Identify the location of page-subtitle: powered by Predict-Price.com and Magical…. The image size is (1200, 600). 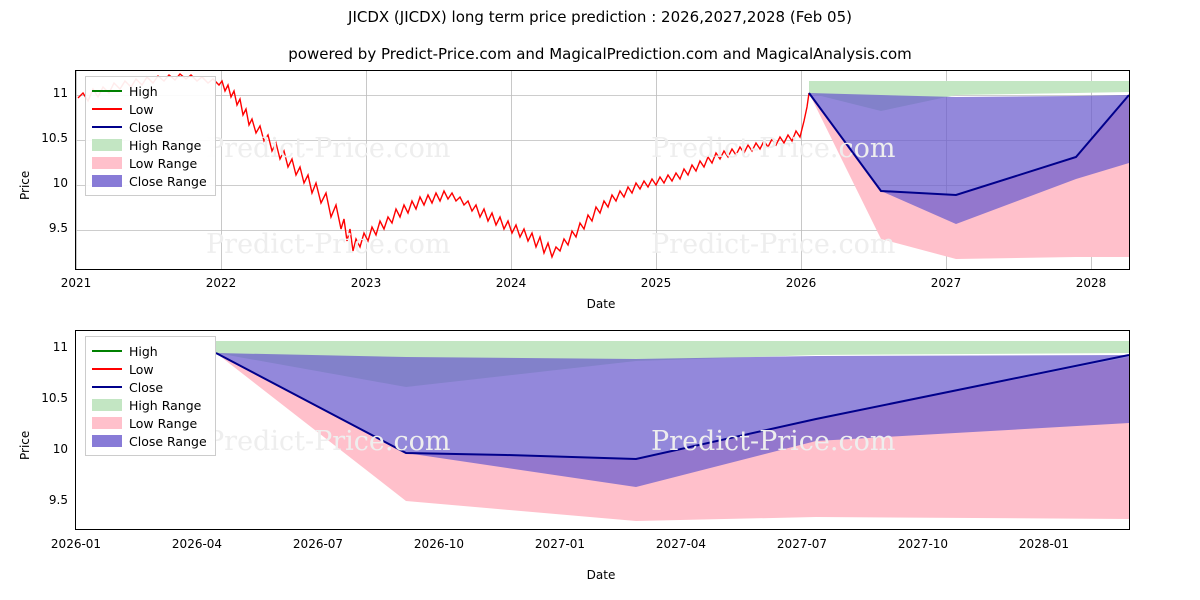
(600, 54).